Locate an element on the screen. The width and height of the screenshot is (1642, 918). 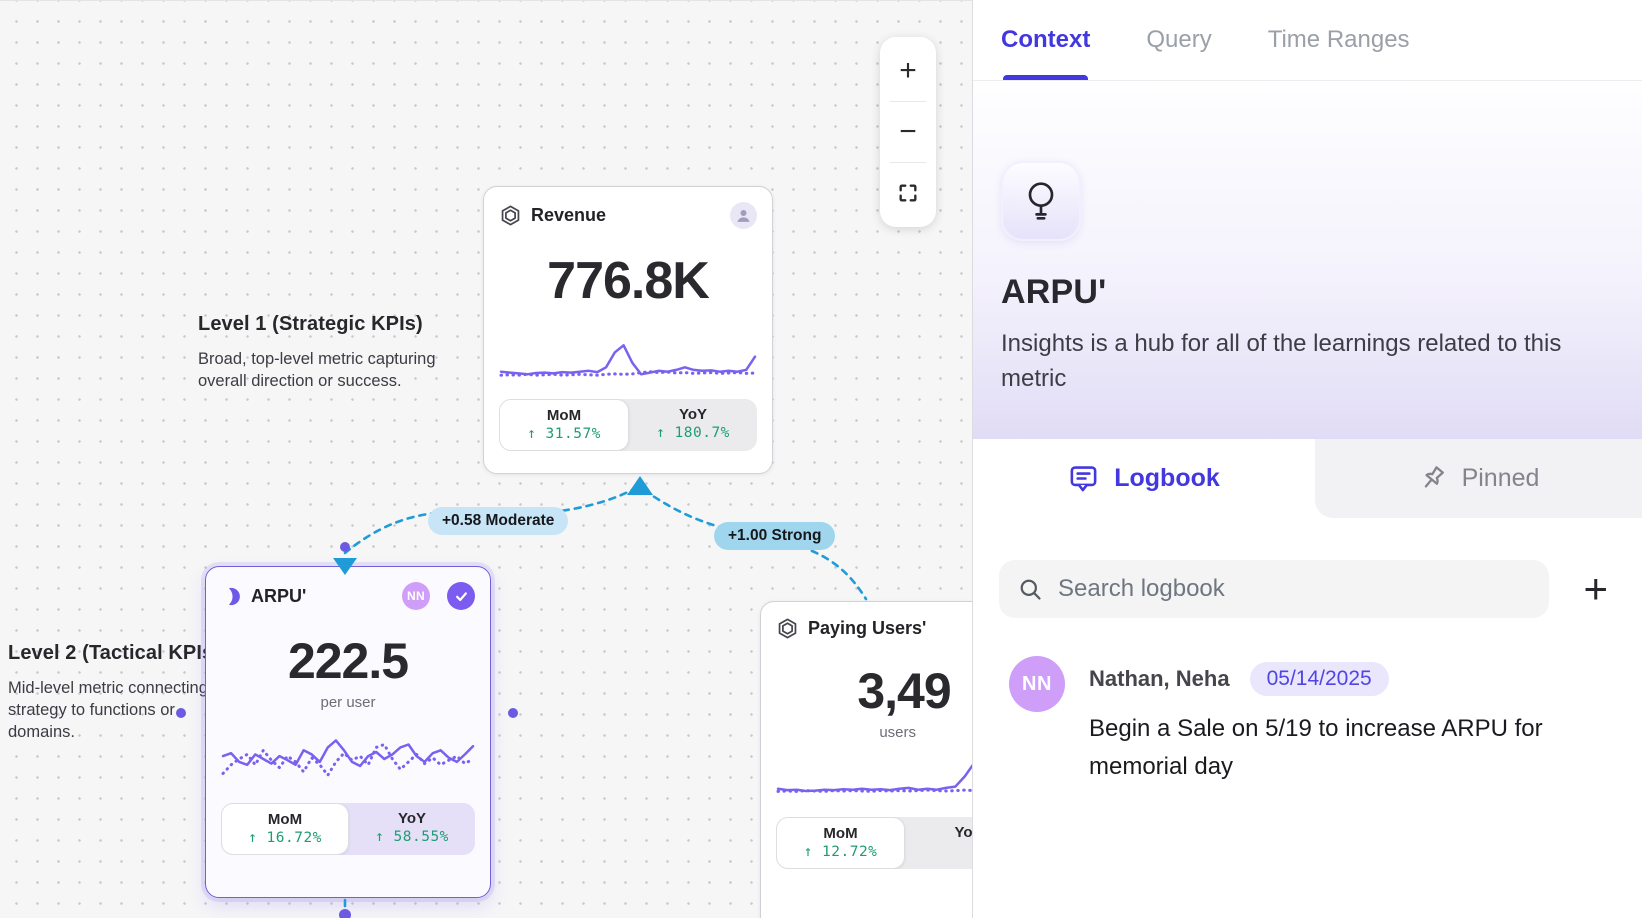
edge-arrowhead-up is located at coordinates (640, 485).